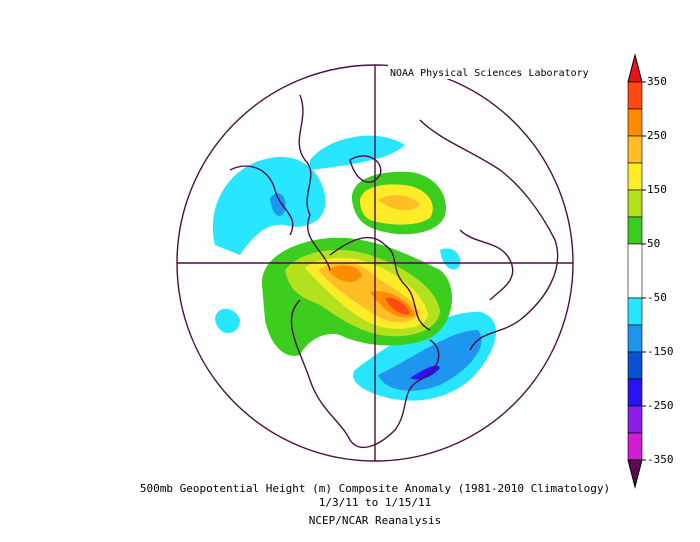 The height and width of the screenshot is (542, 700). Describe the element at coordinates (660, 459) in the screenshot. I see `colorbar-label: -350` at that location.